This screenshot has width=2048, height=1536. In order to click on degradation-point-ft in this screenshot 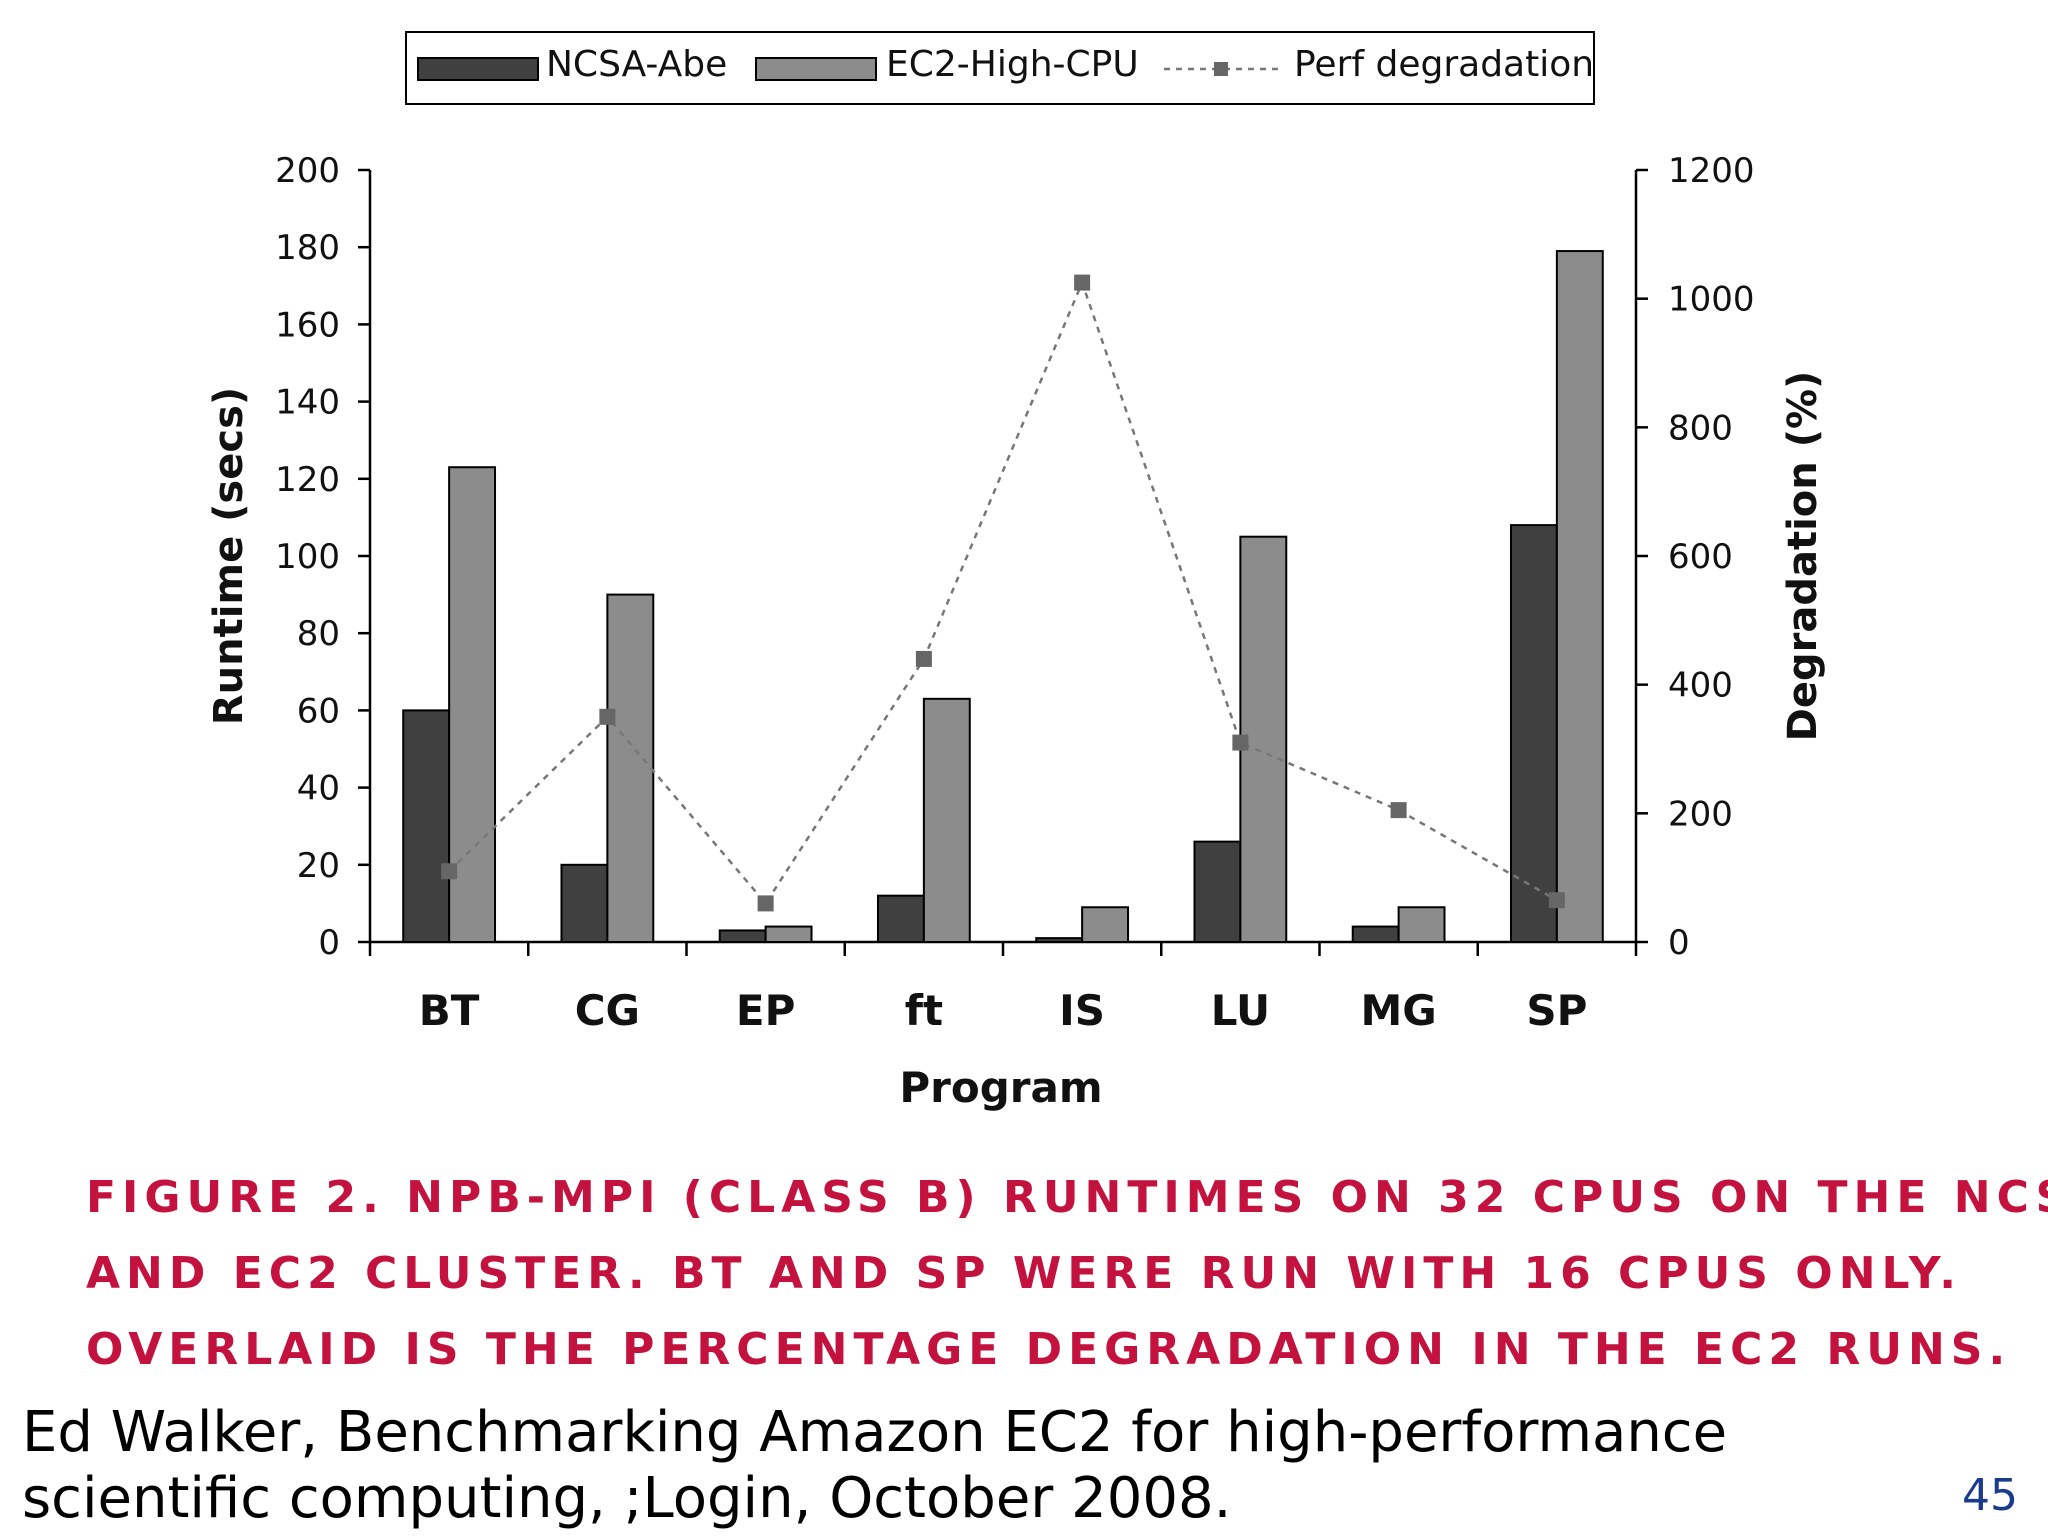, I will do `click(923, 658)`.